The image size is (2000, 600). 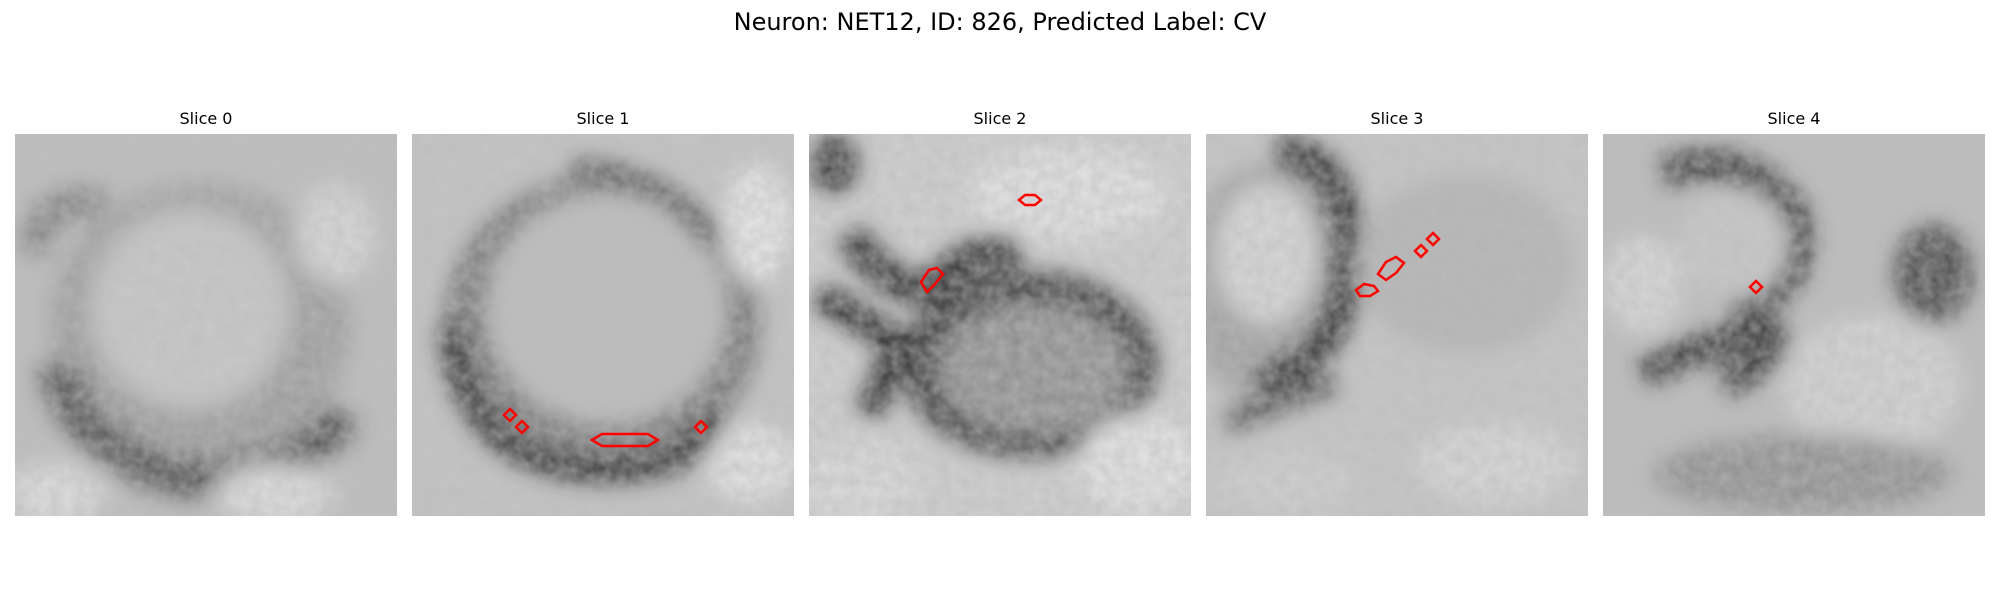 I want to click on slice-0-panel, so click(x=206, y=325).